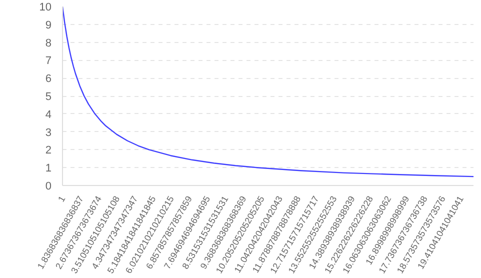  I want to click on y-tick-label: 0, so click(48, 186).